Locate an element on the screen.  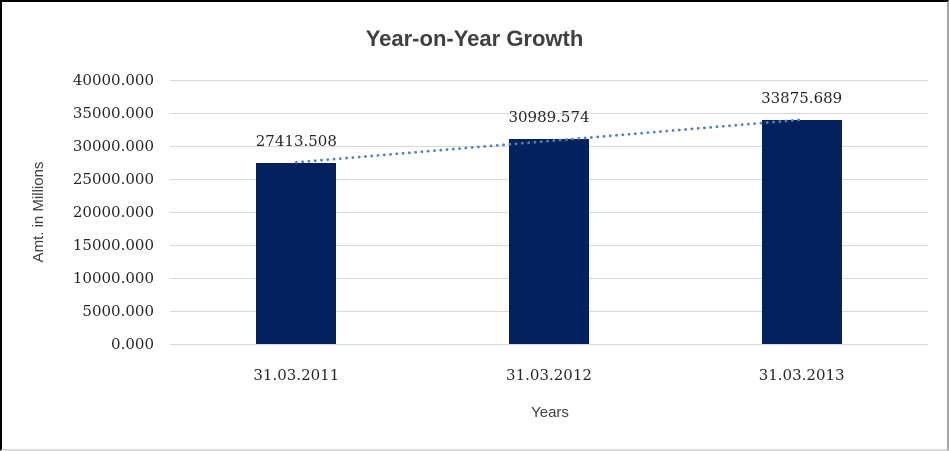
y-tick-label: 15000.000 is located at coordinates (113, 245).